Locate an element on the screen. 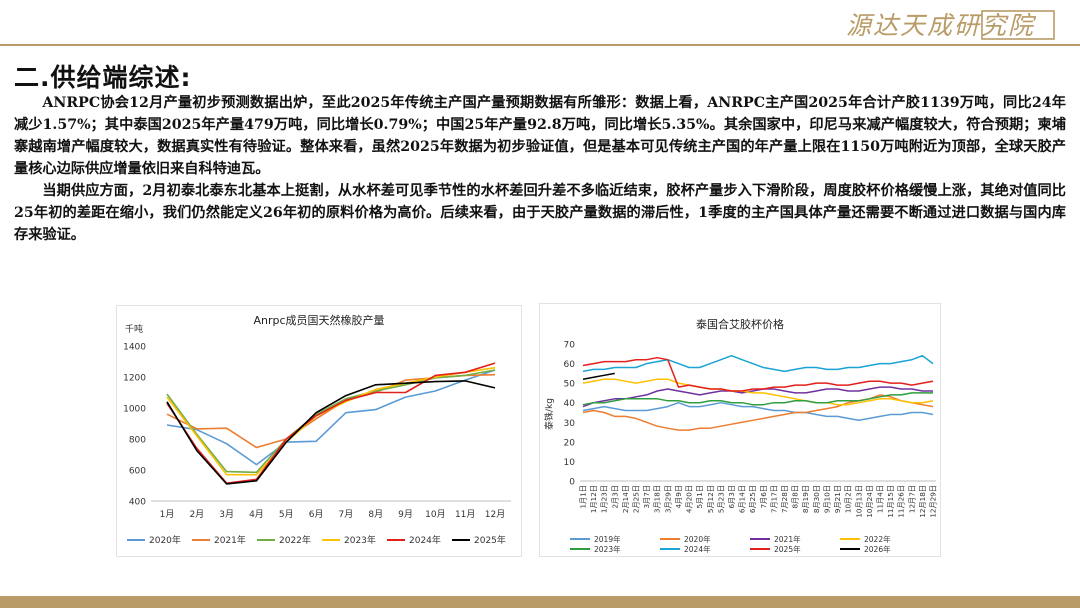 The height and width of the screenshot is (608, 1080). x-tick-label: 7月28日 is located at coordinates (784, 499).